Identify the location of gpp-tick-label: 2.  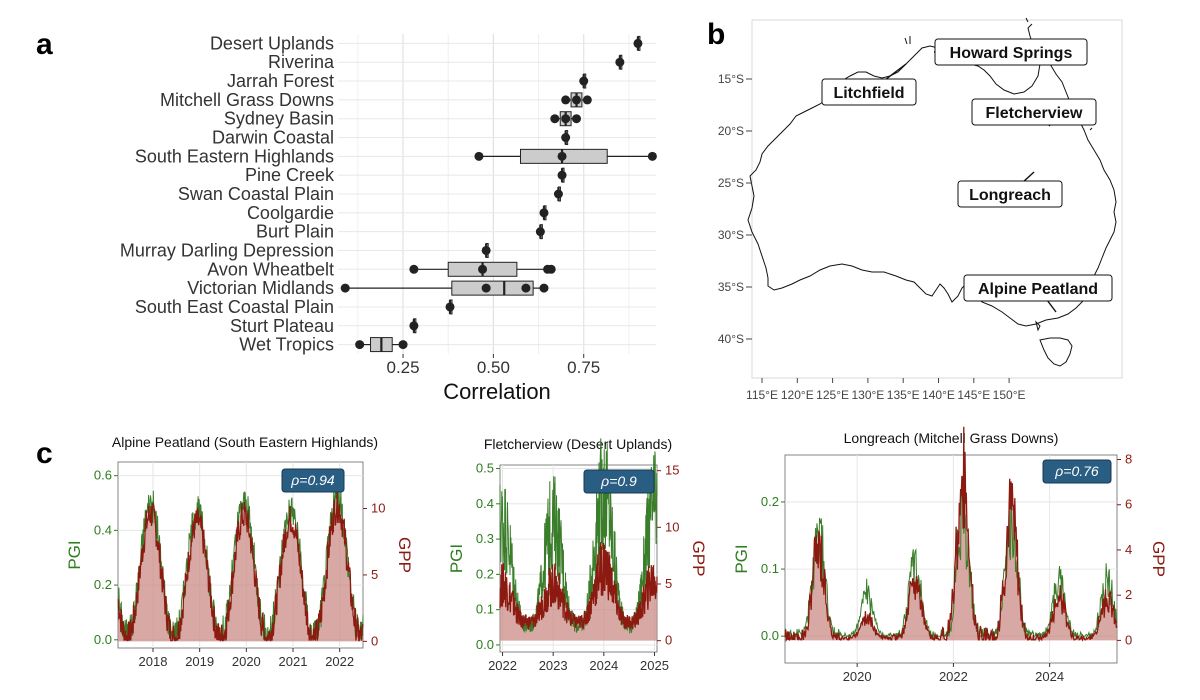
(1128, 594).